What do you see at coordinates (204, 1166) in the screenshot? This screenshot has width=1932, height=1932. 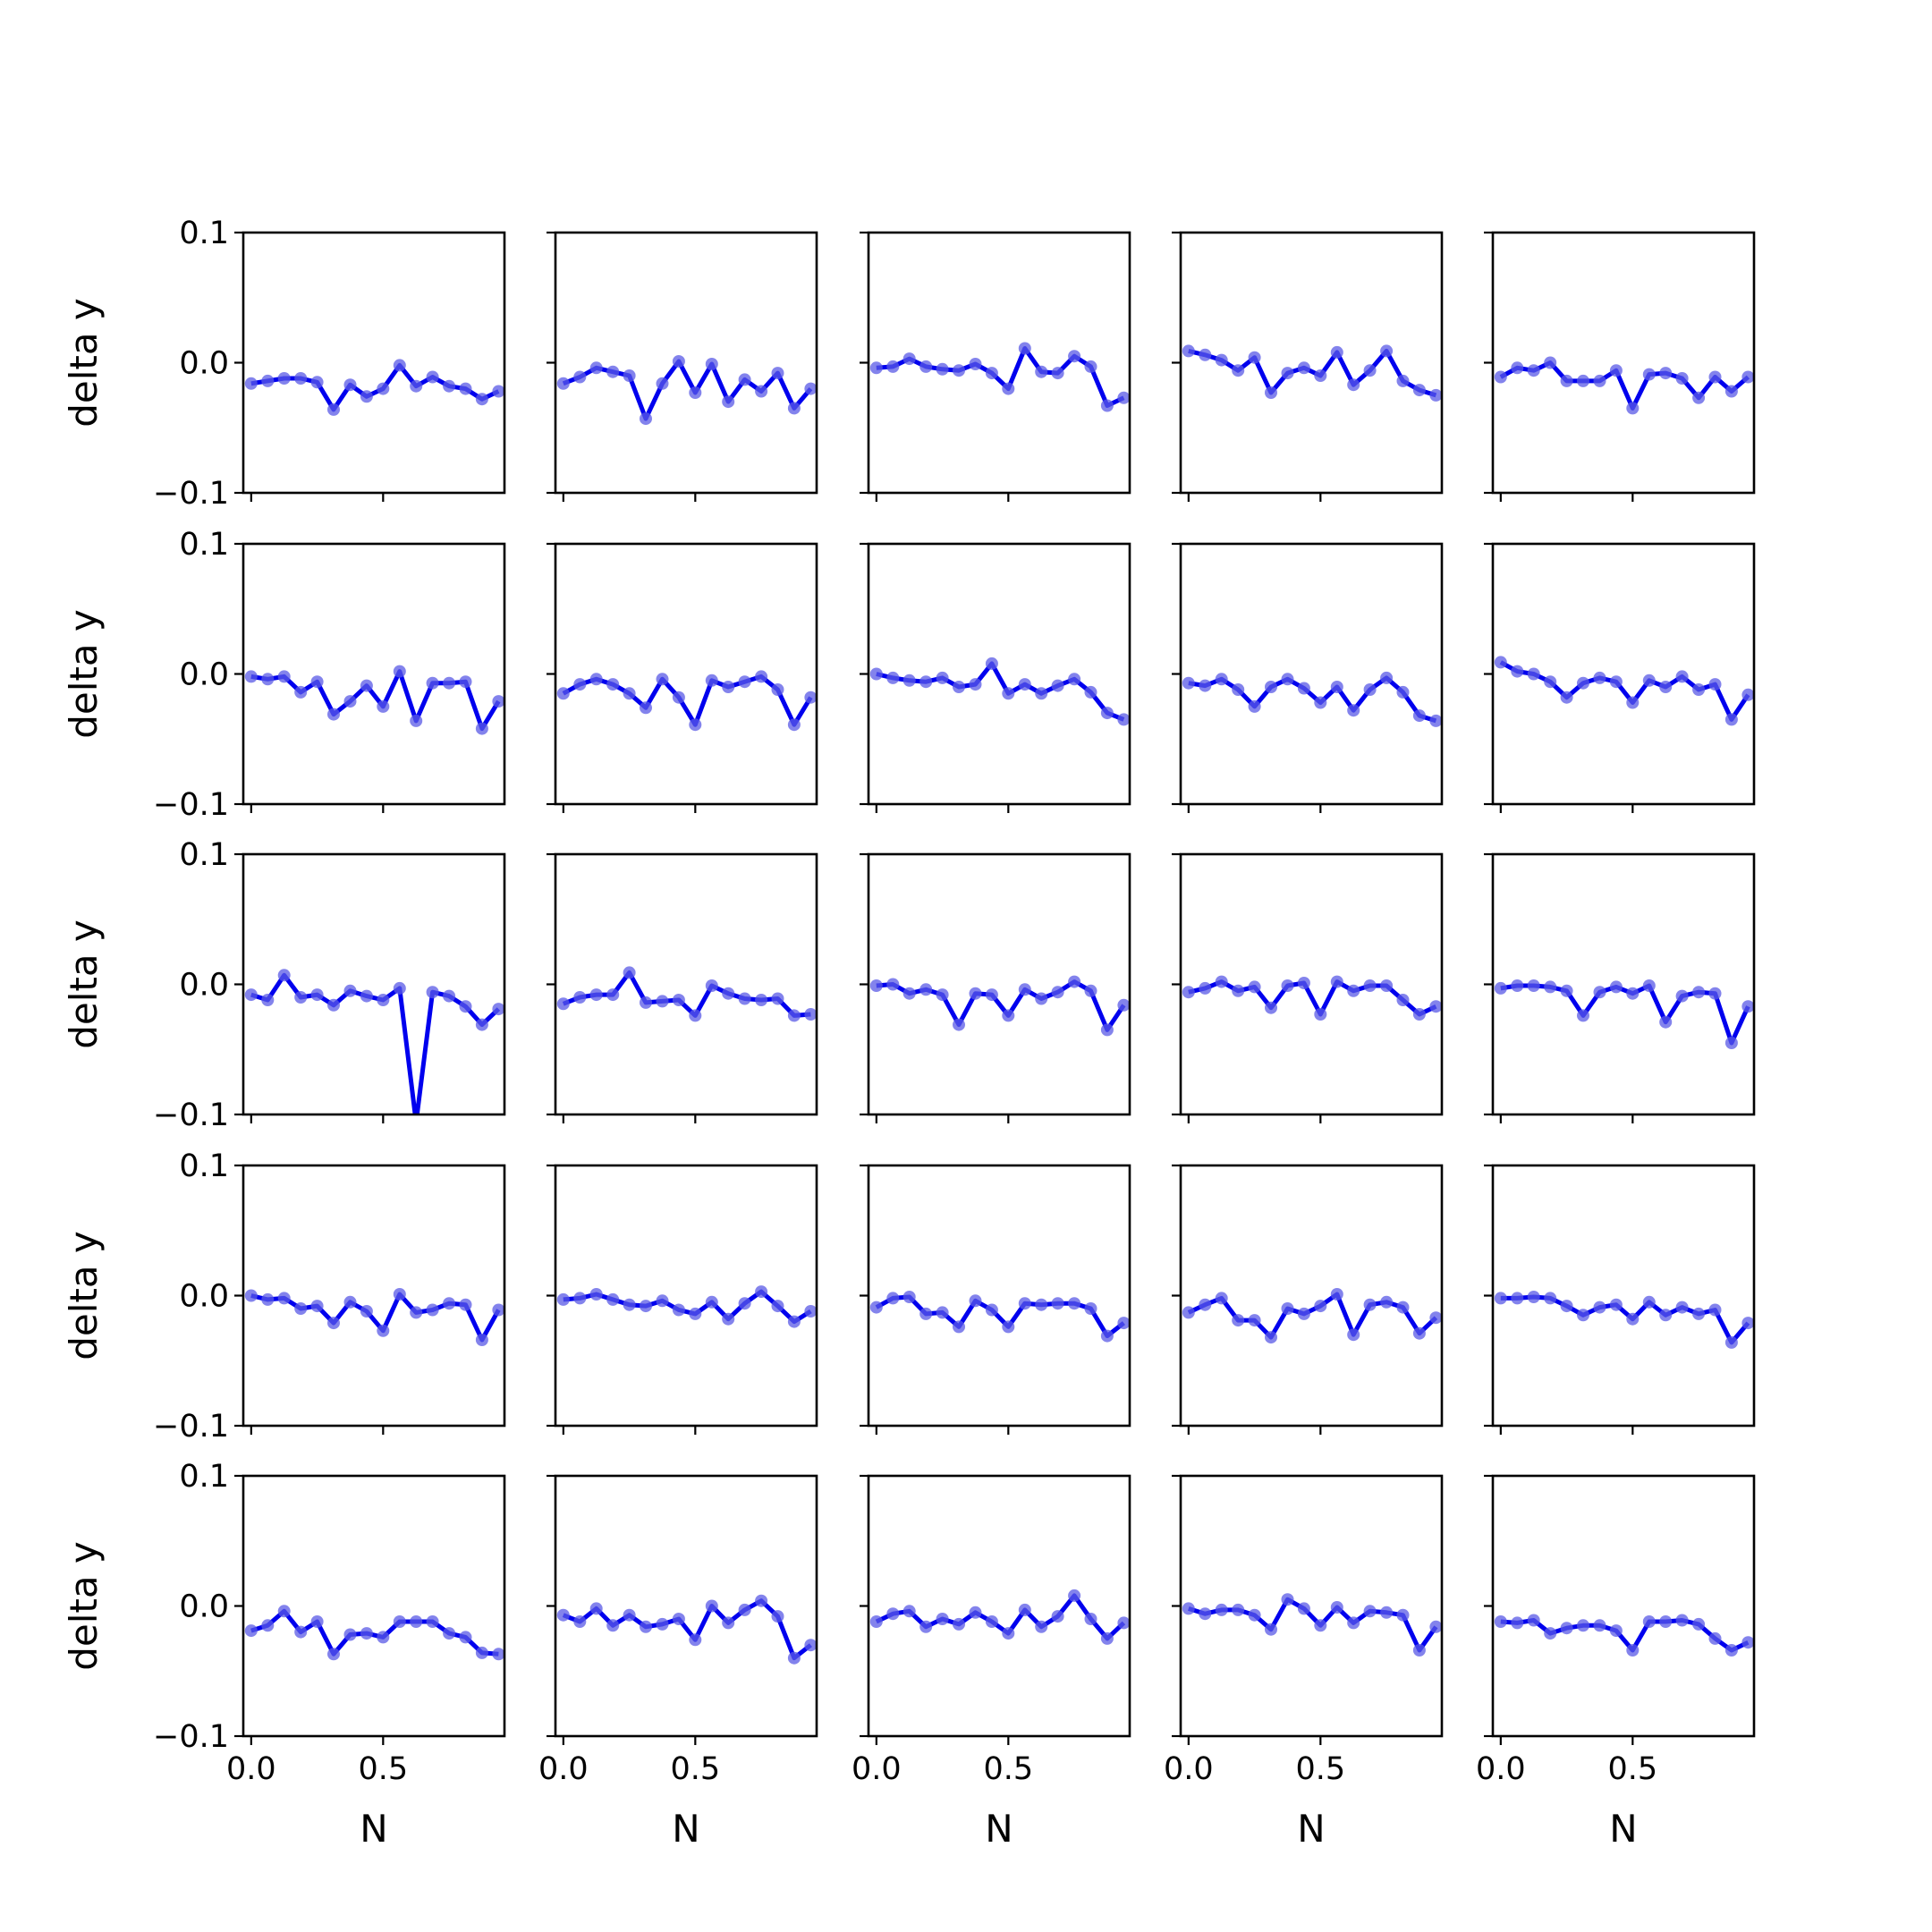 I see `y-tick-label: 0.1` at bounding box center [204, 1166].